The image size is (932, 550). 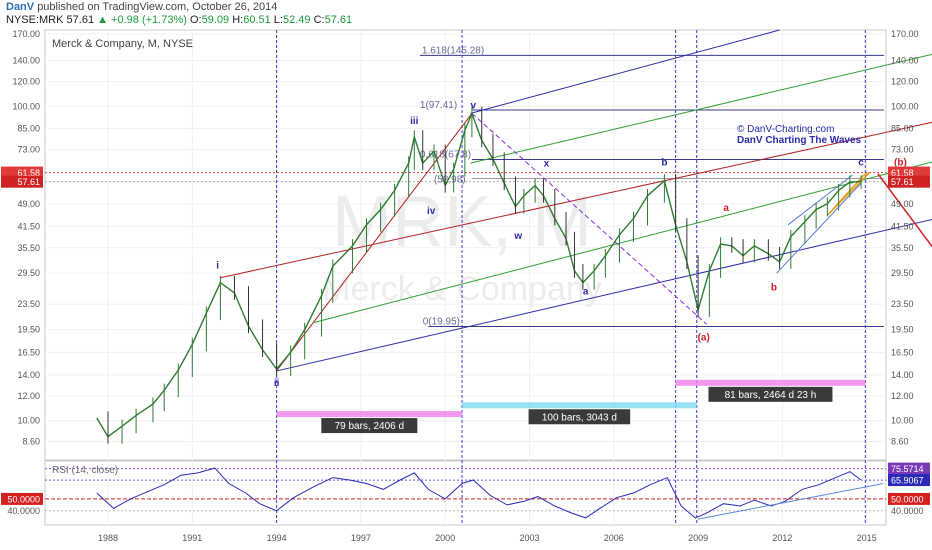 What do you see at coordinates (902, 330) in the screenshot?
I see `y-tick-label-right: 19.50` at bounding box center [902, 330].